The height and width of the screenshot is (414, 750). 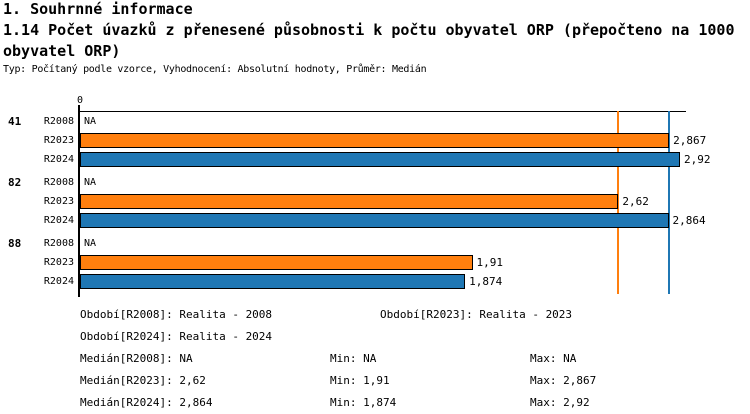 What do you see at coordinates (176, 336) in the screenshot?
I see `legend-period-2: Období[R2024]: Realita - 2024` at bounding box center [176, 336].